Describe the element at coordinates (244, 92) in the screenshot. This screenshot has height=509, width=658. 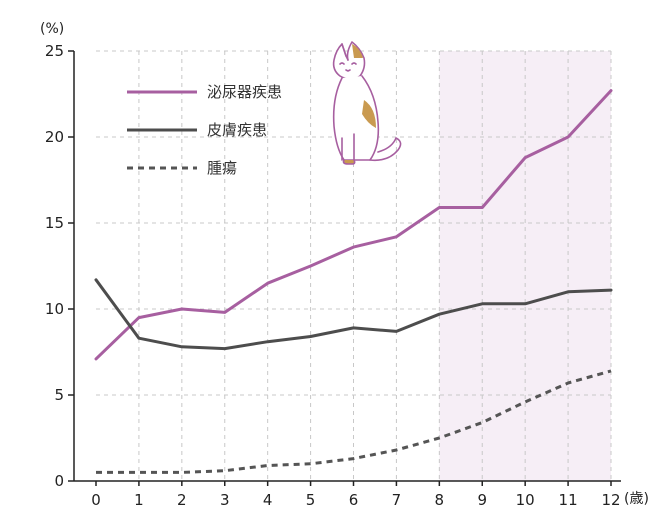
I see `legend-label-1: 泌尿器疾患` at that location.